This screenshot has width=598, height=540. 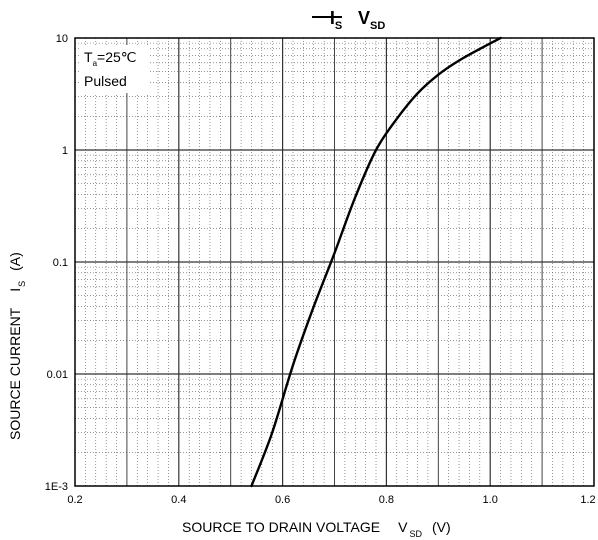 I want to click on chart-title: IS, so click(x=336, y=20).